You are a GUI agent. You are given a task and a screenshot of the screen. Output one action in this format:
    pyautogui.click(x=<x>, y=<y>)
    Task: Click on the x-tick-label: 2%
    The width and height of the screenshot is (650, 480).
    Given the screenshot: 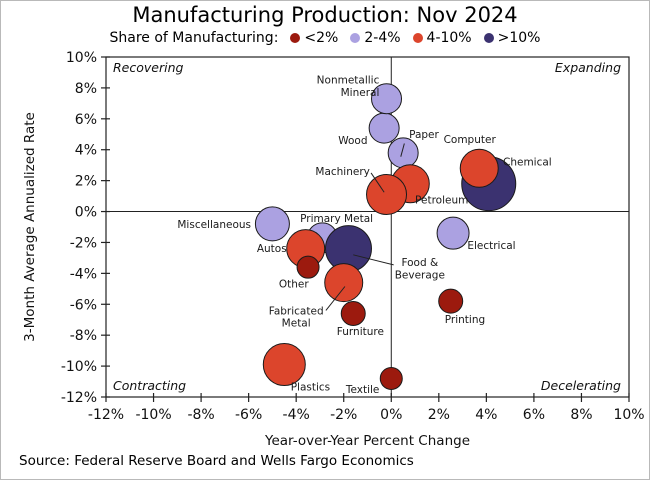 What is the action you would take?
    pyautogui.click(x=439, y=415)
    